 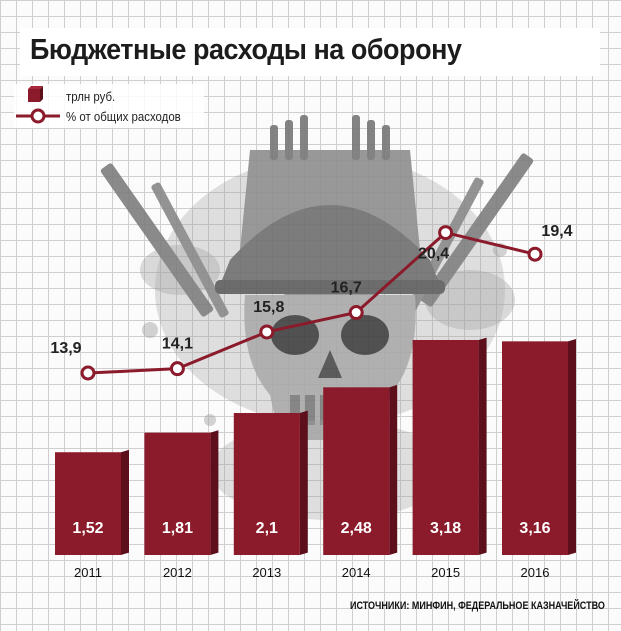 What do you see at coordinates (266, 572) in the screenshot?
I see `x-tick-label: 2013` at bounding box center [266, 572].